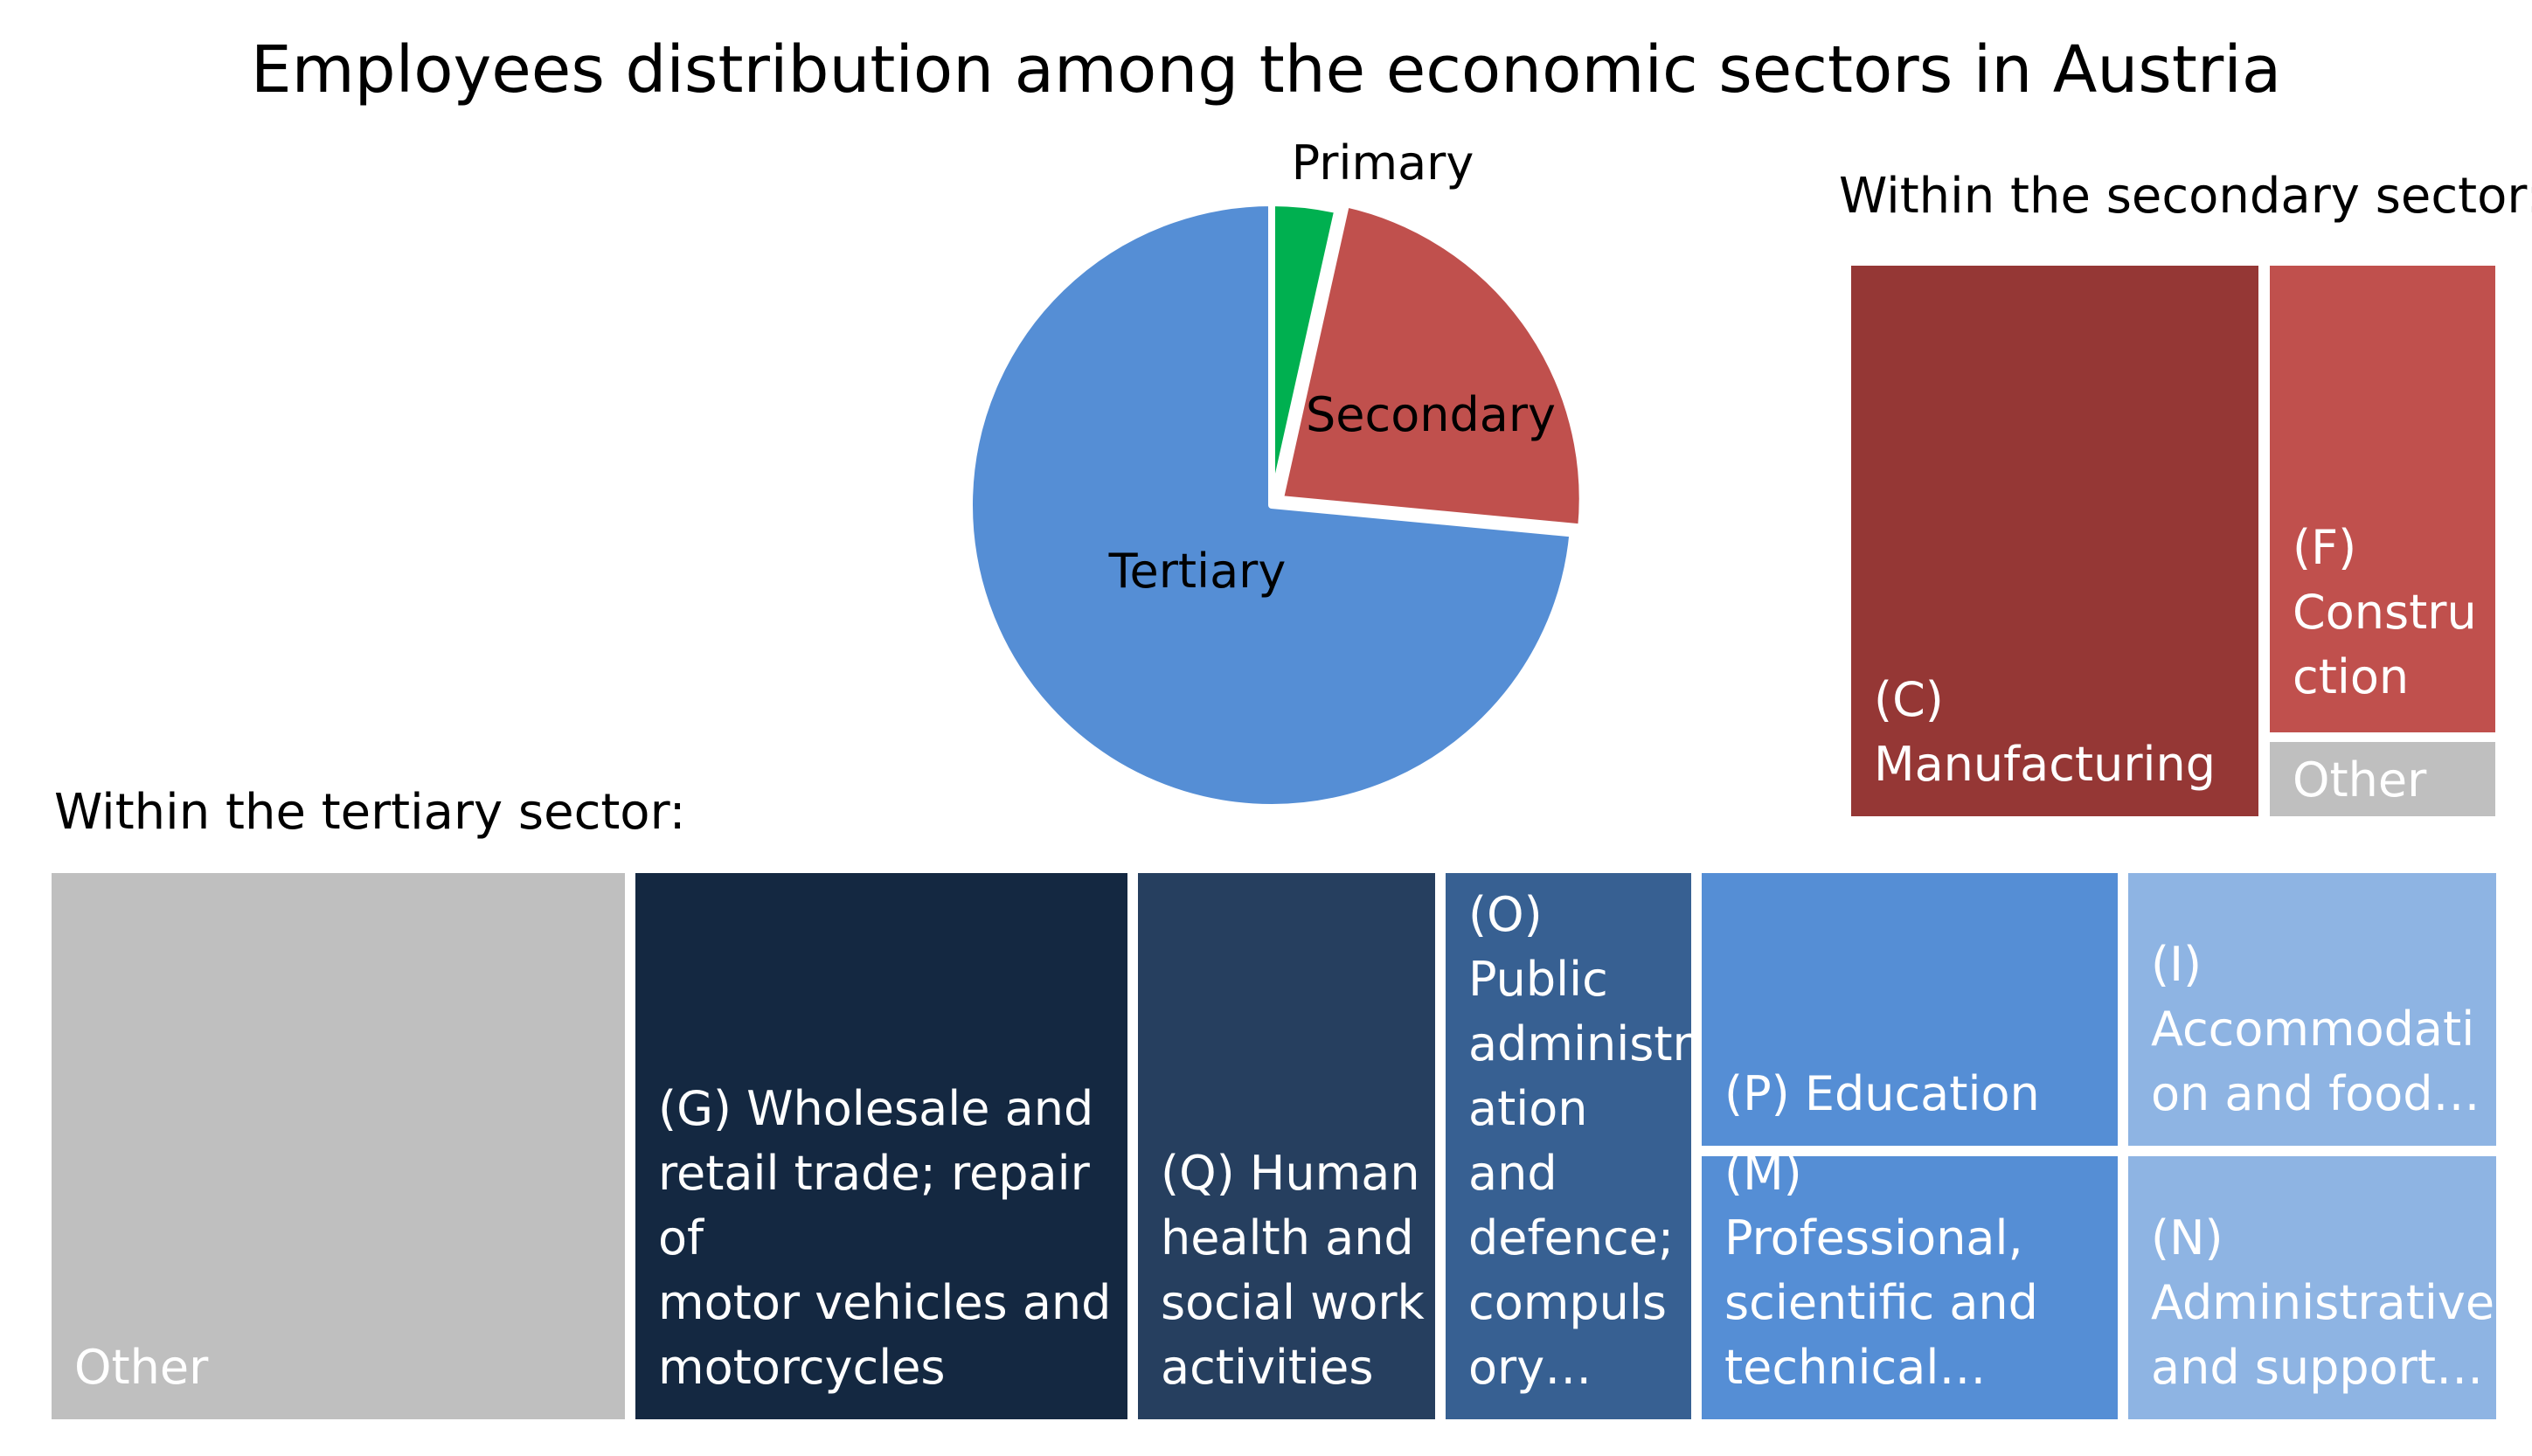  I want to click on treemap-tile-c-manufacturing: (C) Manufacturing, so click(2054, 541).